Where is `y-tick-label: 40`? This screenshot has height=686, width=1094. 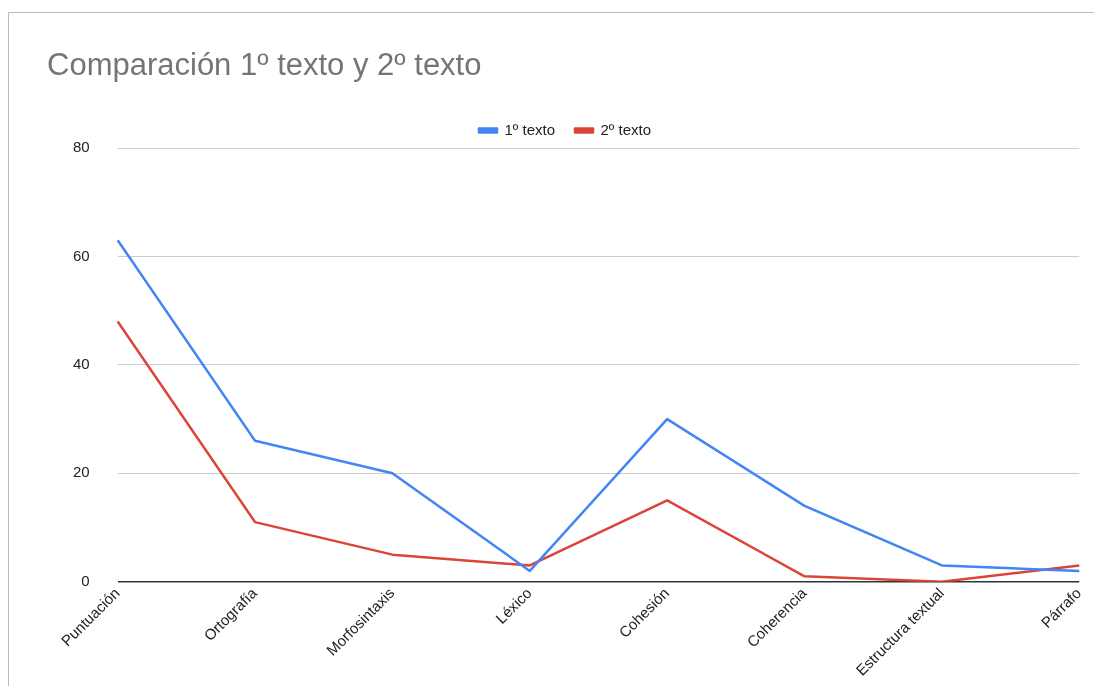
y-tick-label: 40 is located at coordinates (81, 364).